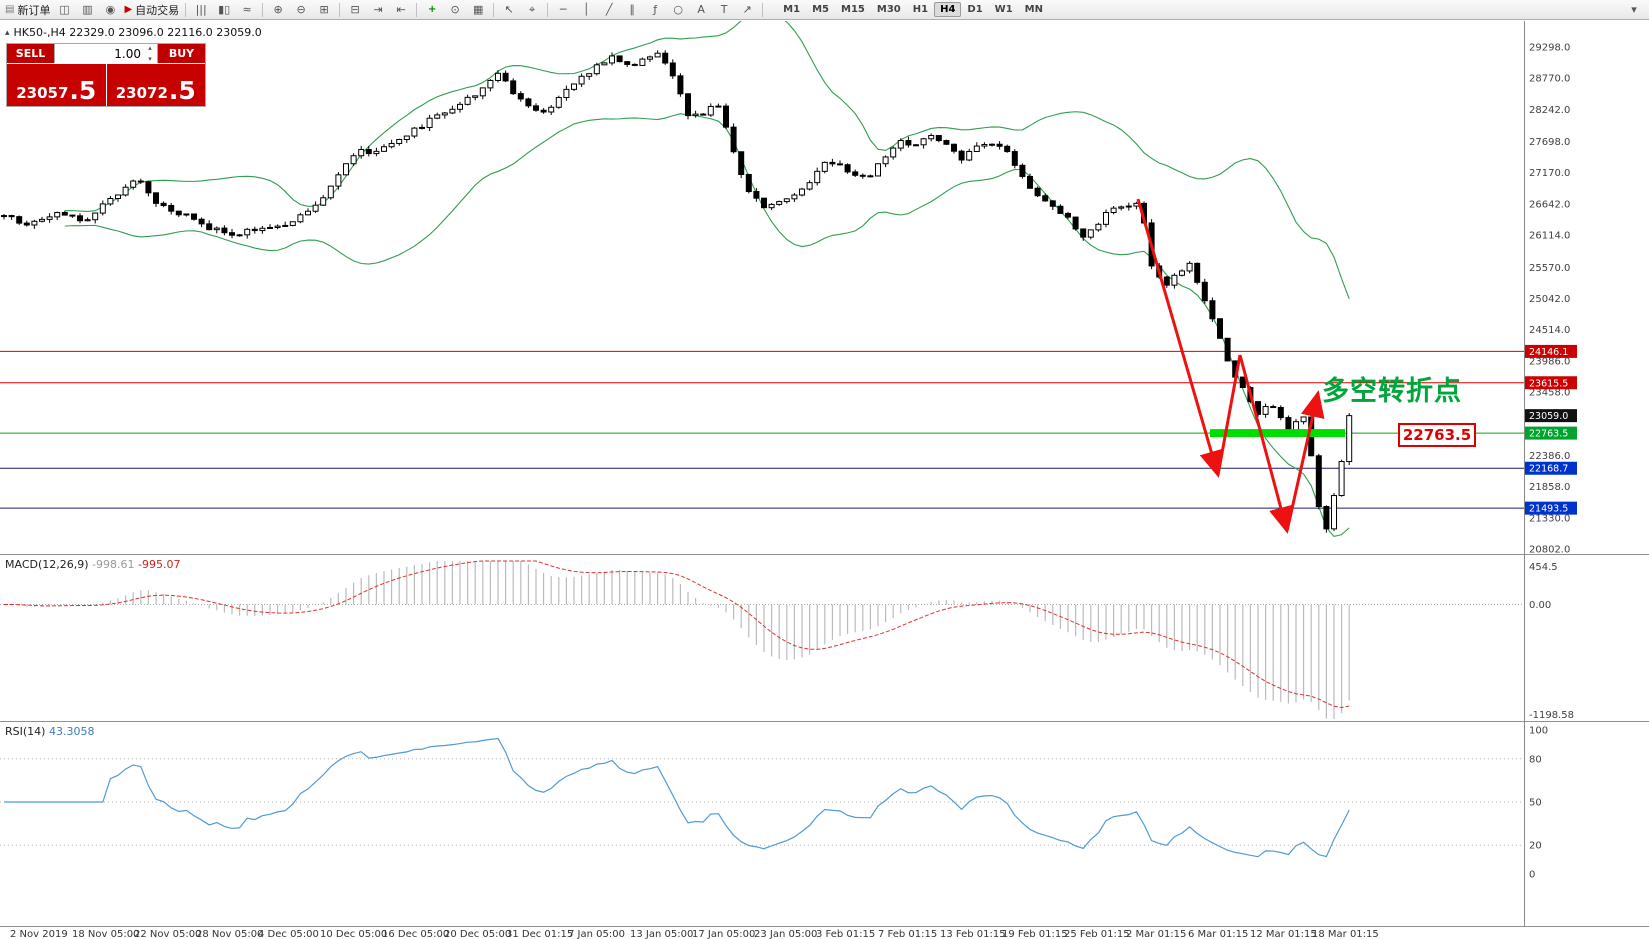 This screenshot has height=939, width=1649. Describe the element at coordinates (1535, 759) in the screenshot. I see `svg-text: 80` at that location.